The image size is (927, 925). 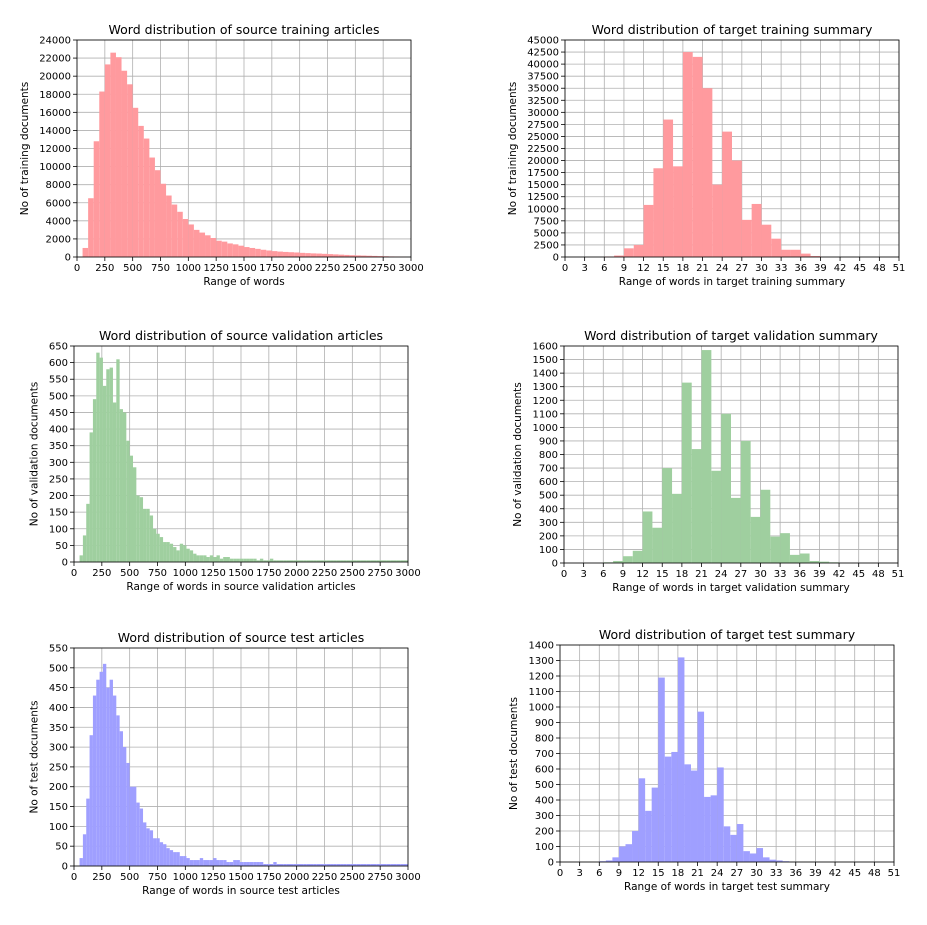 I want to click on y-tick-label: 1400, so click(x=541, y=646).